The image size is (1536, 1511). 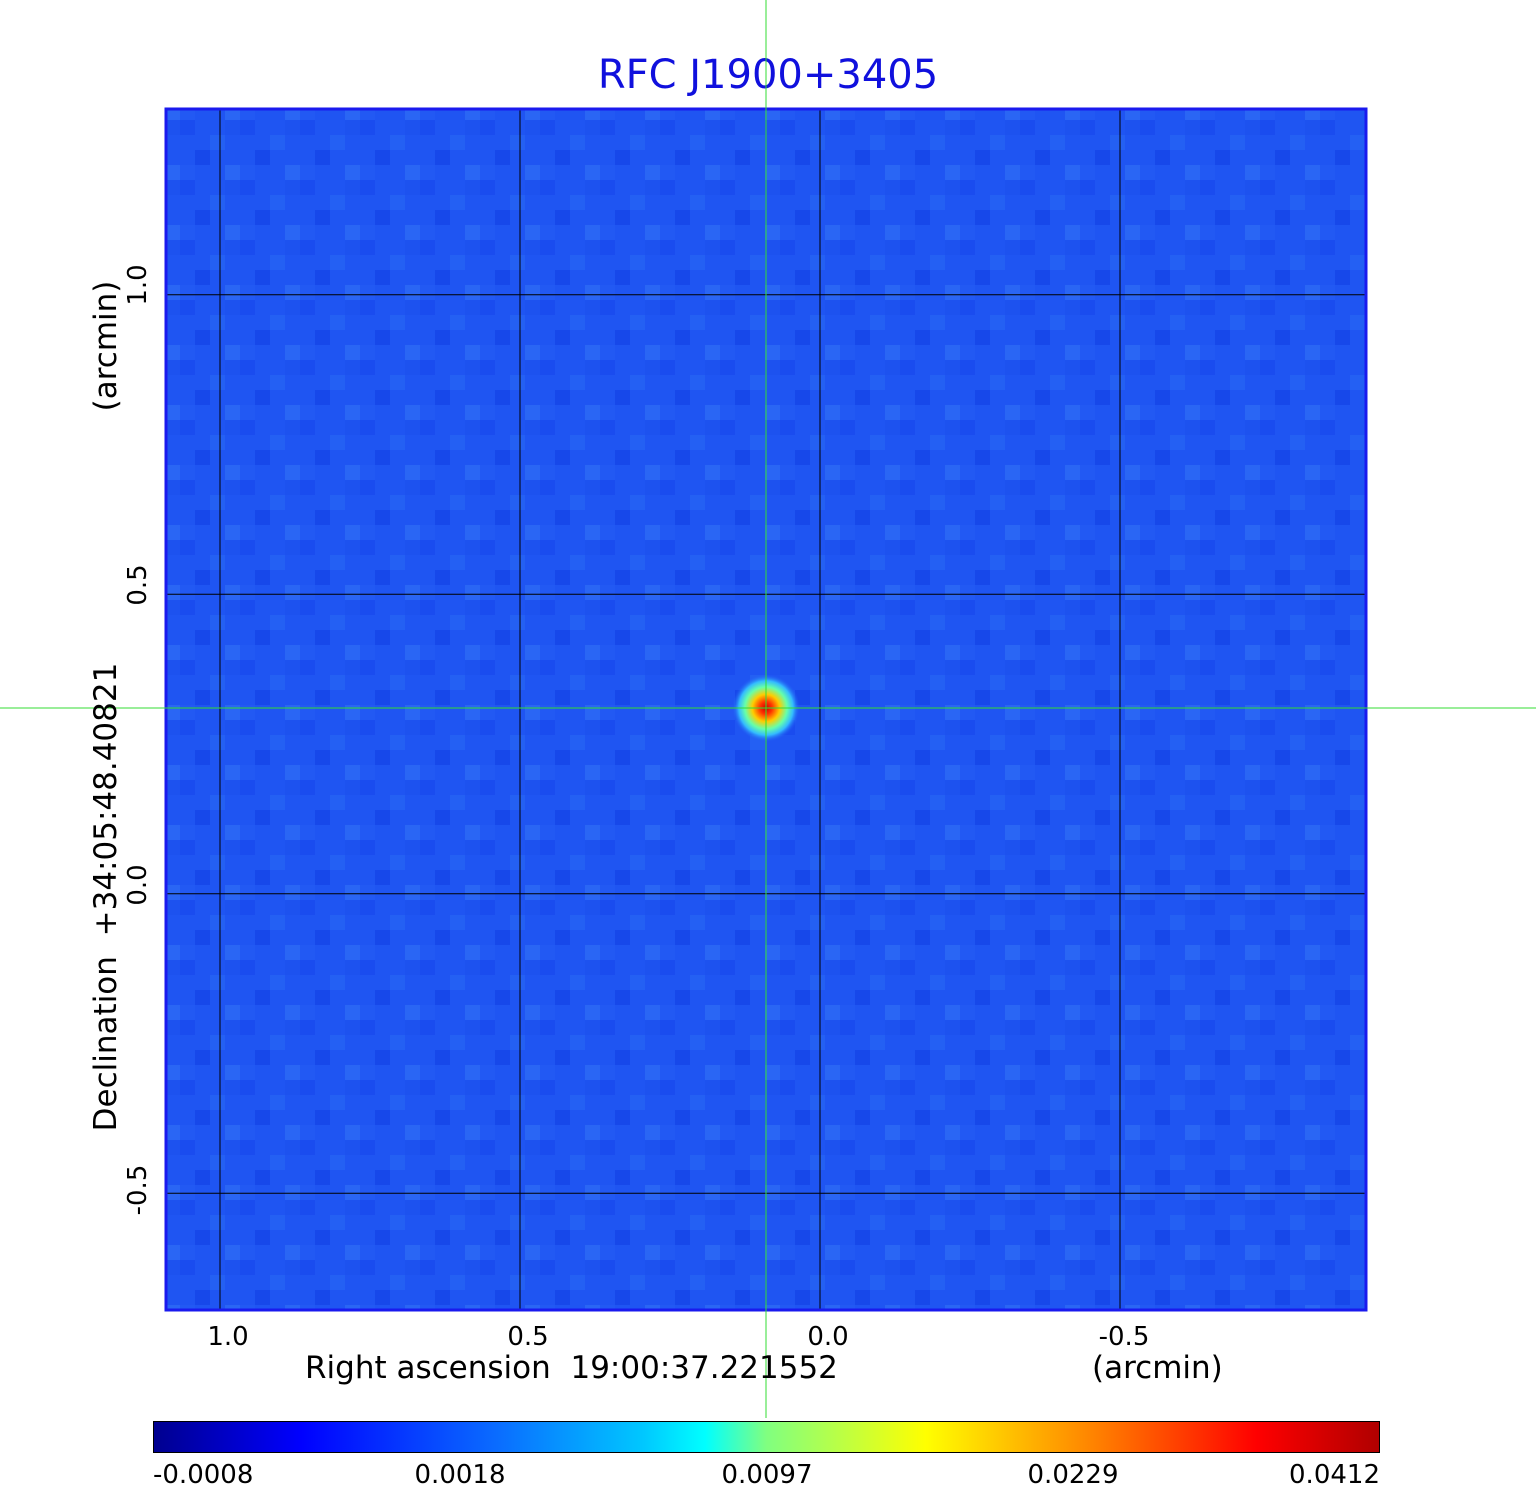 I want to click on x-tick-label: -0.5, so click(x=1124, y=1337).